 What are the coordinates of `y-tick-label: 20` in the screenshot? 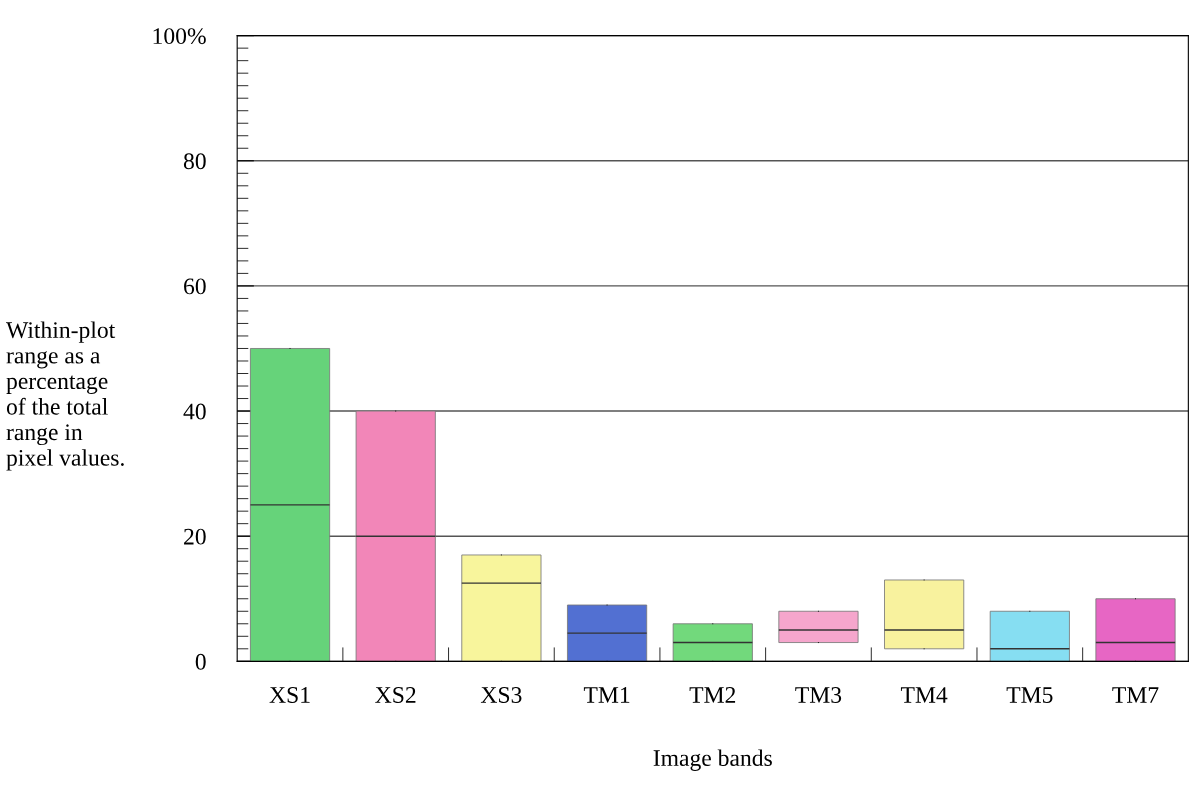 It's located at (195, 536).